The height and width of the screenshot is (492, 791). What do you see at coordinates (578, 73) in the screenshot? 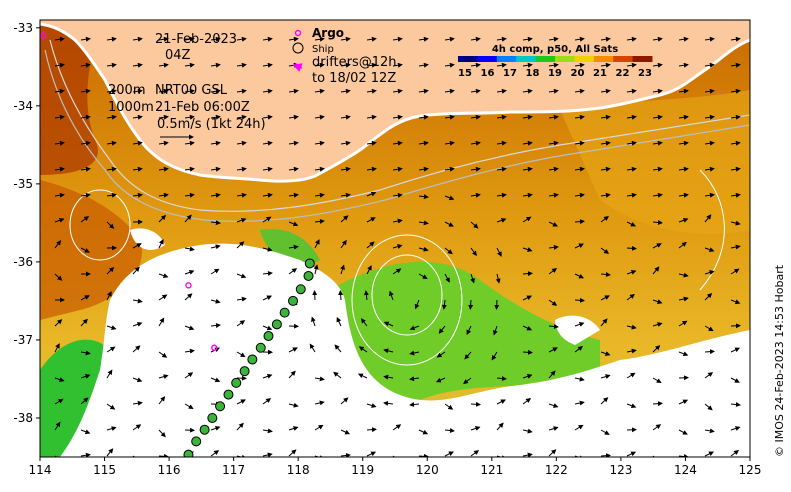
I see `colorbar-label: 20` at bounding box center [578, 73].